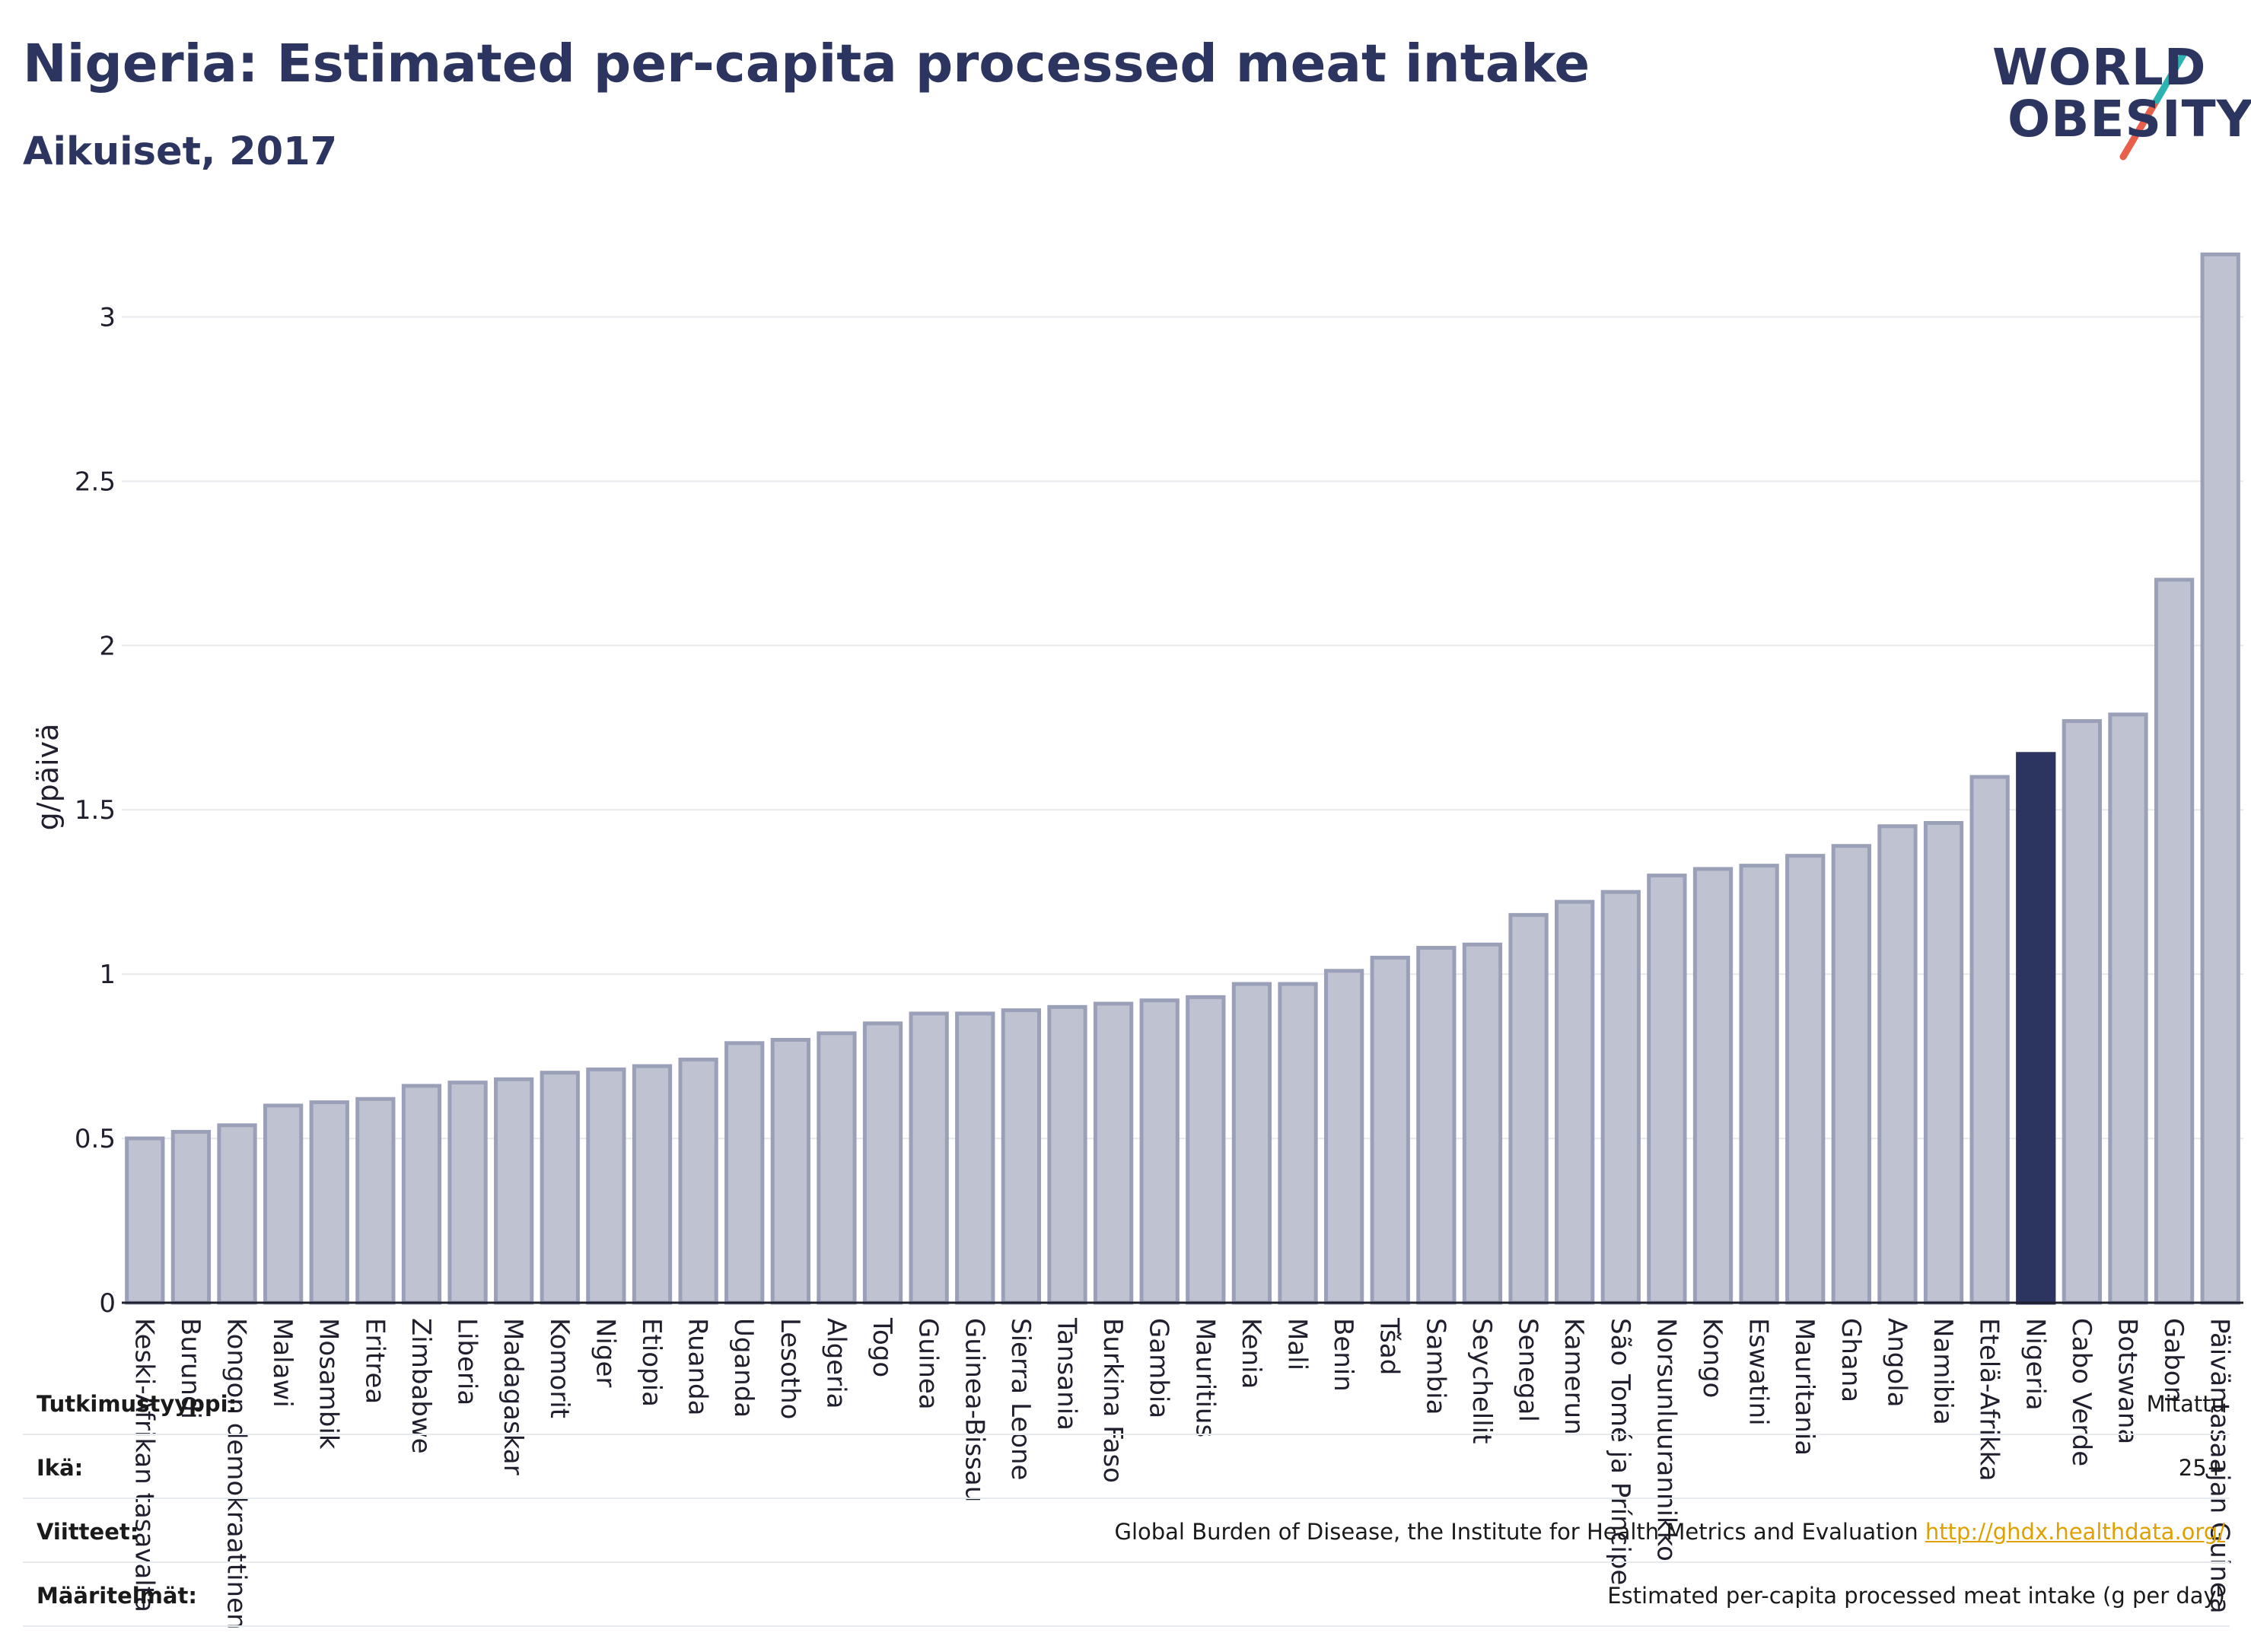 The width and height of the screenshot is (2251, 1652). Describe the element at coordinates (1804, 1387) in the screenshot. I see `x-tick-label: Mauritania` at that location.